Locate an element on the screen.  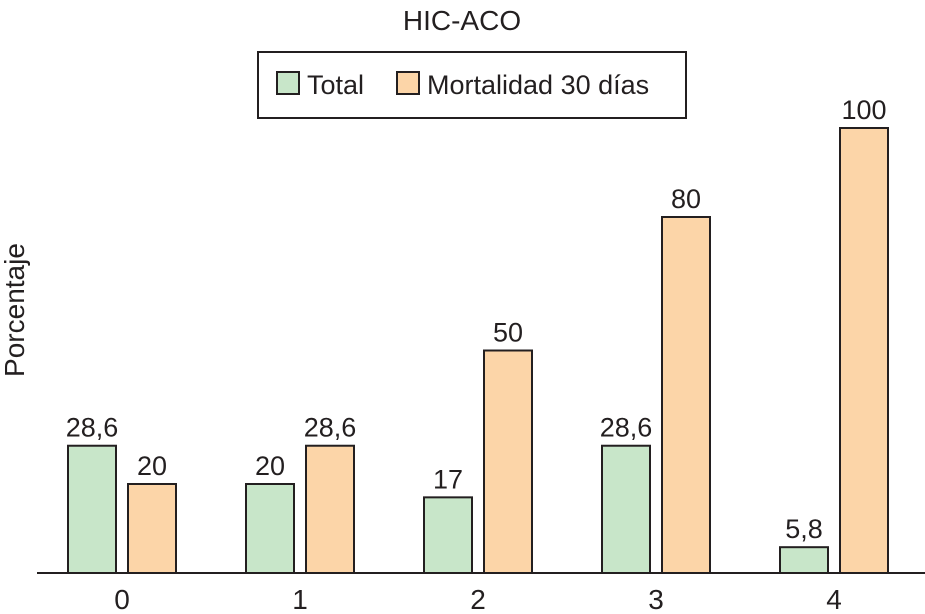
value-label-total-4: 5,8 is located at coordinates (804, 529).